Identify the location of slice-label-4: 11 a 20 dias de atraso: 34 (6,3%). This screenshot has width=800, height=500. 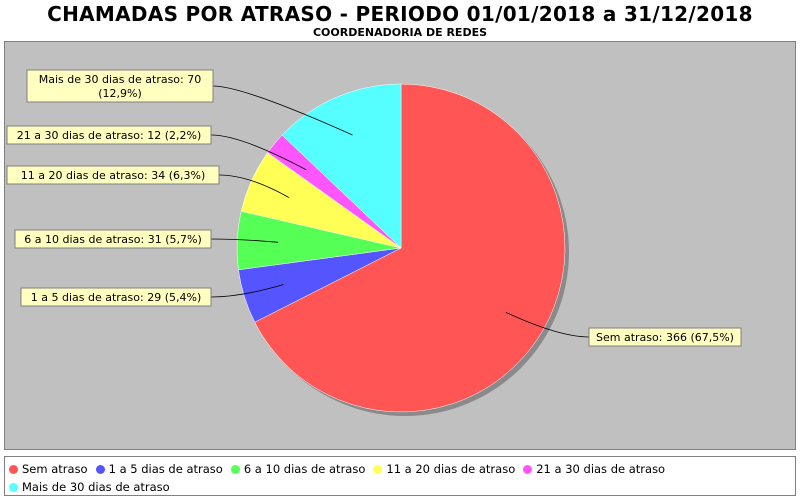
(113, 175).